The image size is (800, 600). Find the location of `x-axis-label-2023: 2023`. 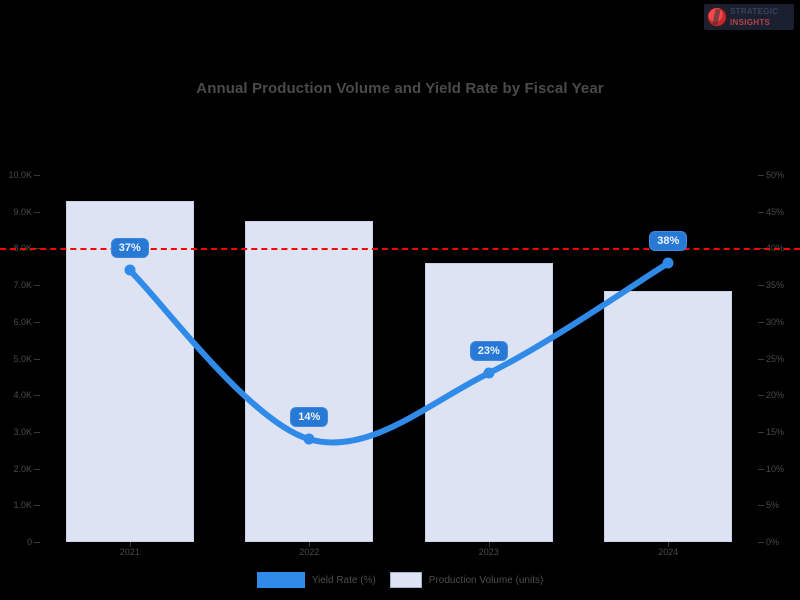

x-axis-label-2023: 2023 is located at coordinates (488, 552).